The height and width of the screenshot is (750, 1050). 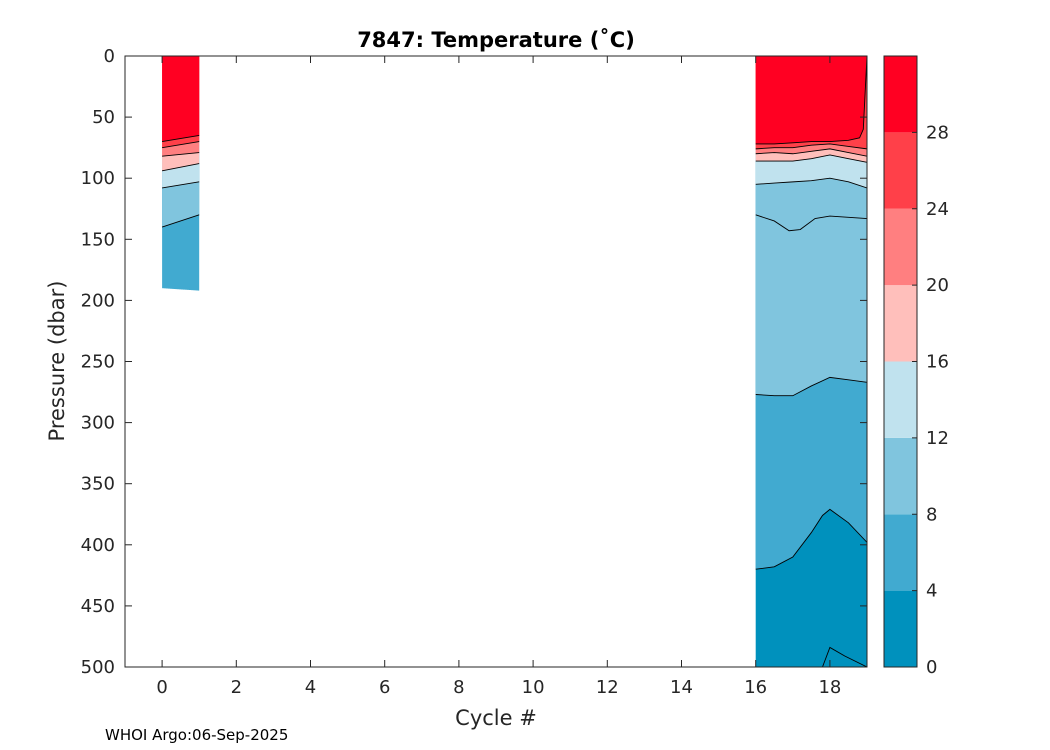 I want to click on x-tick-label: 10, so click(x=533, y=687).